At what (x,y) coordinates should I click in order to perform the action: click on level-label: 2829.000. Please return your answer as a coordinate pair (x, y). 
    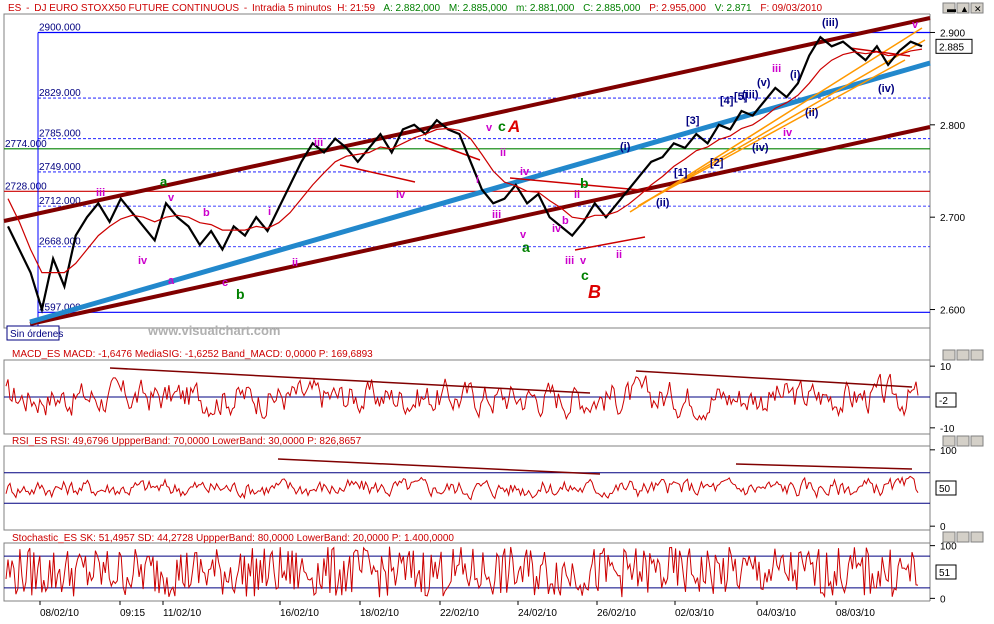
    Looking at the image, I should click on (60, 93).